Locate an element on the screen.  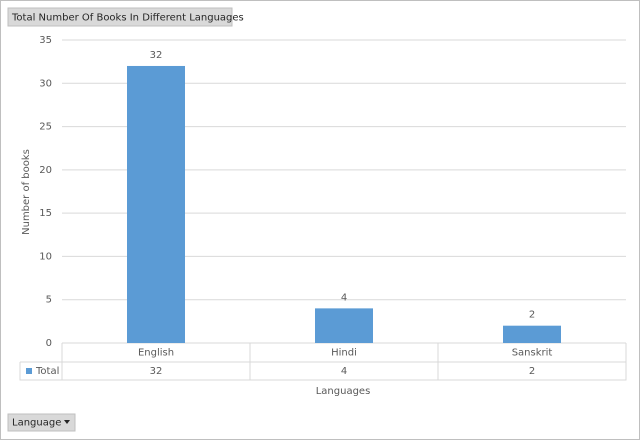
y-tick-label: 30 is located at coordinates (45, 83).